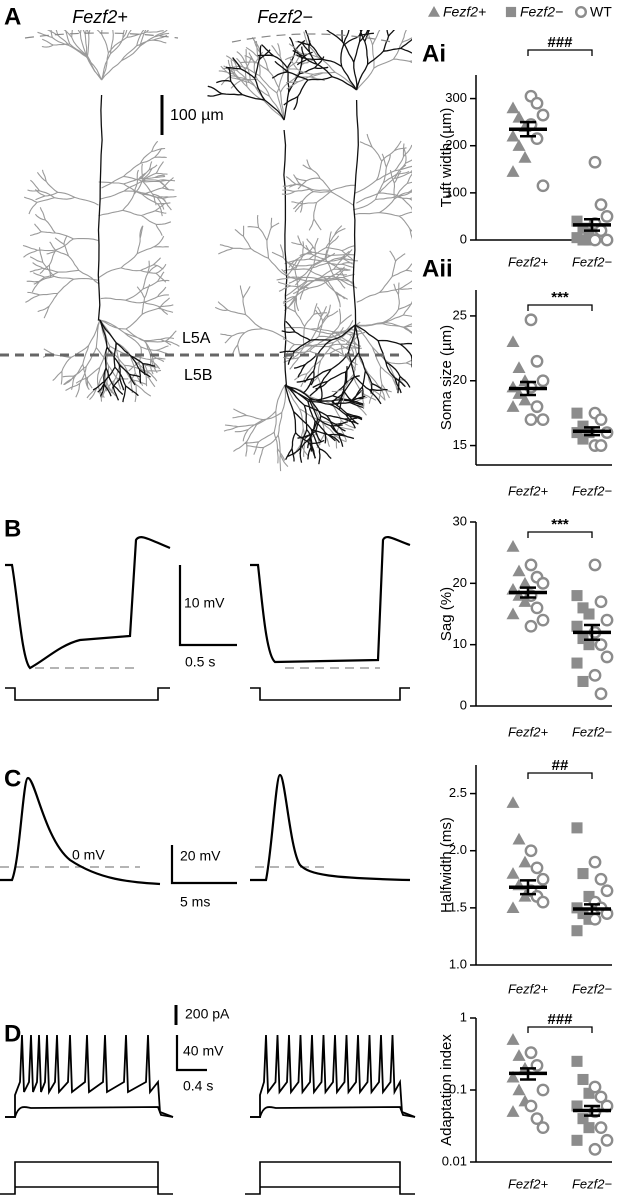 This screenshot has width=628, height=1199. I want to click on genotype-label: Fezf2+, so click(100, 17).